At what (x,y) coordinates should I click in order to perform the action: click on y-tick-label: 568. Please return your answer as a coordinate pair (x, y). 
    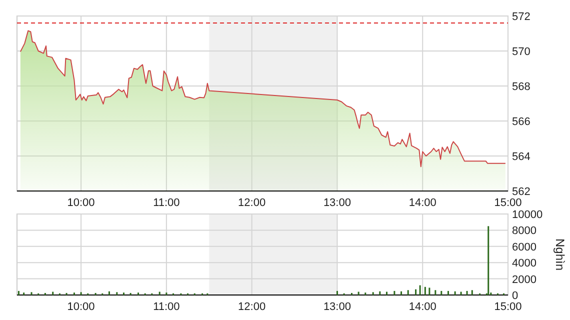
    Looking at the image, I should click on (521, 87).